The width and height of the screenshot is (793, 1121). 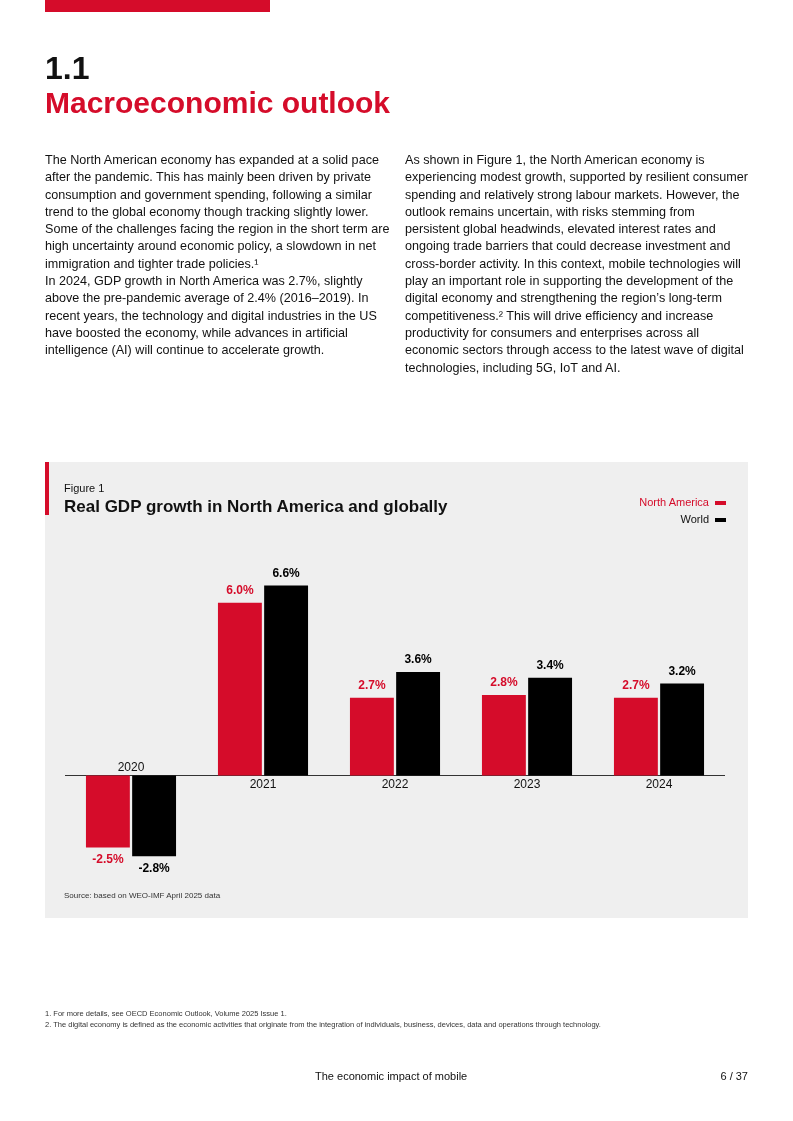 What do you see at coordinates (418, 659) in the screenshot?
I see `data-label: 3.6%` at bounding box center [418, 659].